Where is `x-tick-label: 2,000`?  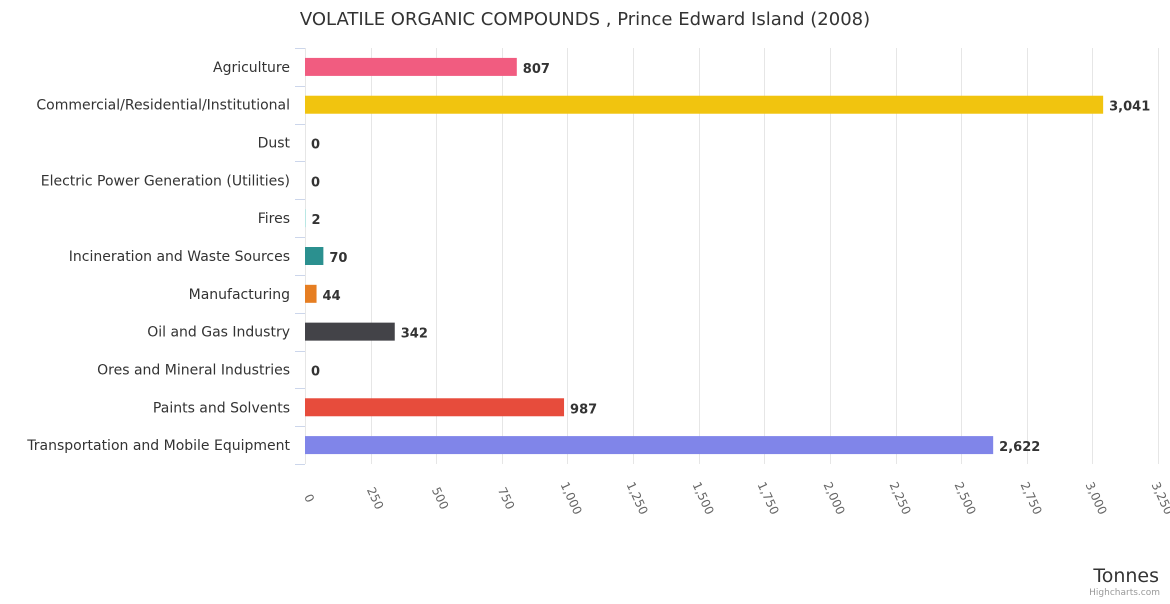 x-tick-label: 2,000 is located at coordinates (834, 498).